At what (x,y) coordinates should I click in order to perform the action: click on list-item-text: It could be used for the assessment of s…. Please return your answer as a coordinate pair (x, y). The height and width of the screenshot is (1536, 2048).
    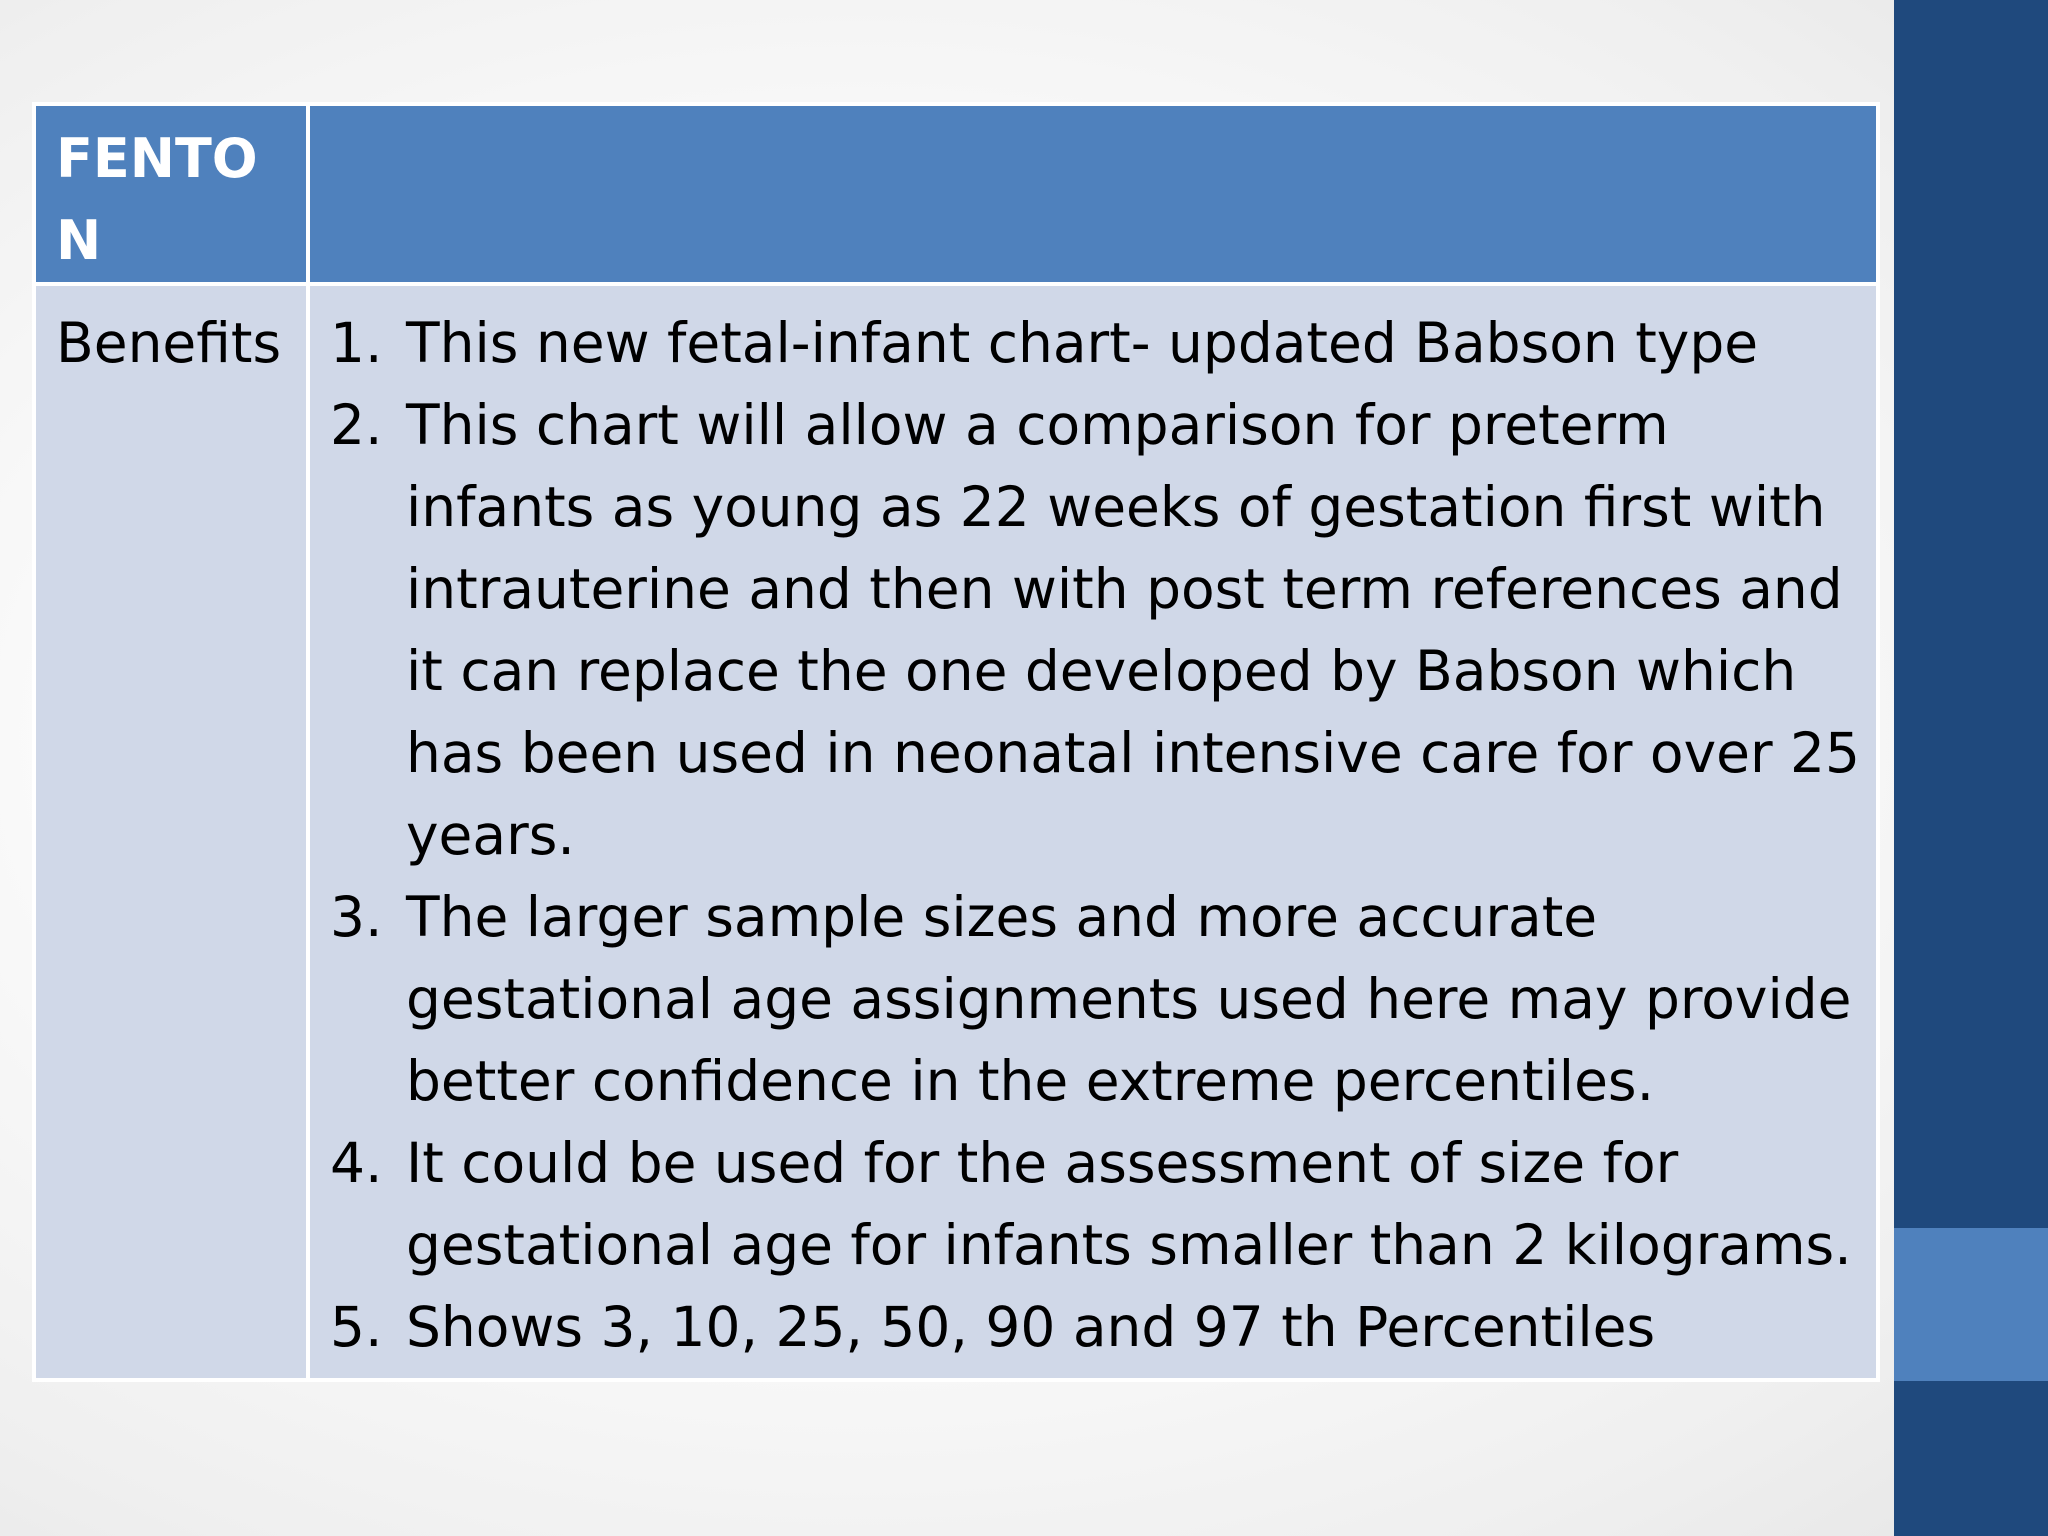
    Looking at the image, I should click on (1129, 1204).